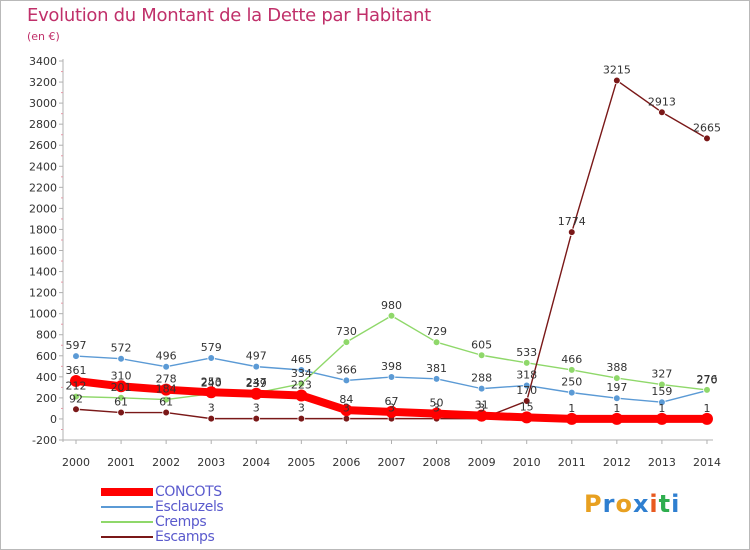 The image size is (750, 550). Describe the element at coordinates (76, 370) in the screenshot. I see `data-label: 361` at that location.